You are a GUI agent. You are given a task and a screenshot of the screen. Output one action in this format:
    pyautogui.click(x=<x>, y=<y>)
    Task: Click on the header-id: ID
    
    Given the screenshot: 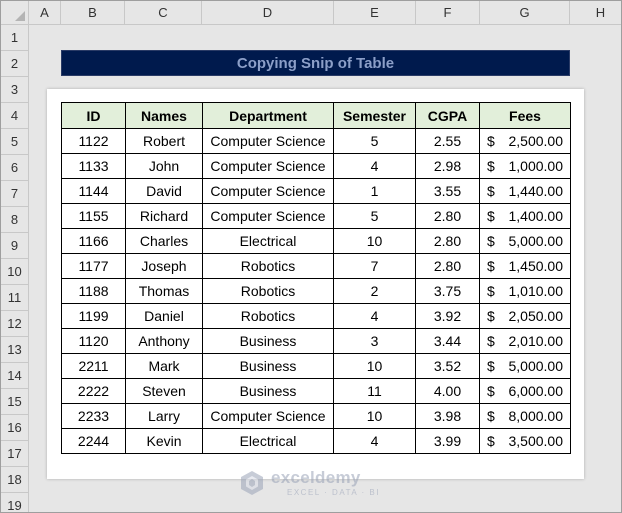 What is the action you would take?
    pyautogui.click(x=93, y=115)
    